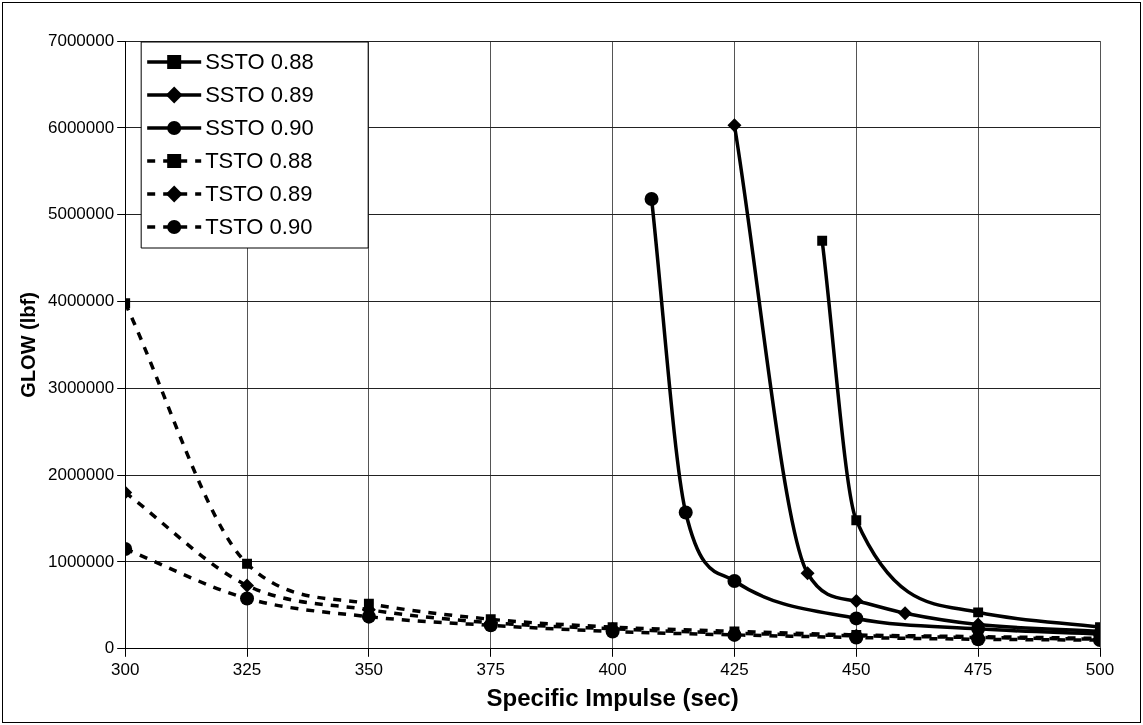  I want to click on x-axis-title: Specific Impulse (sec), so click(612, 698).